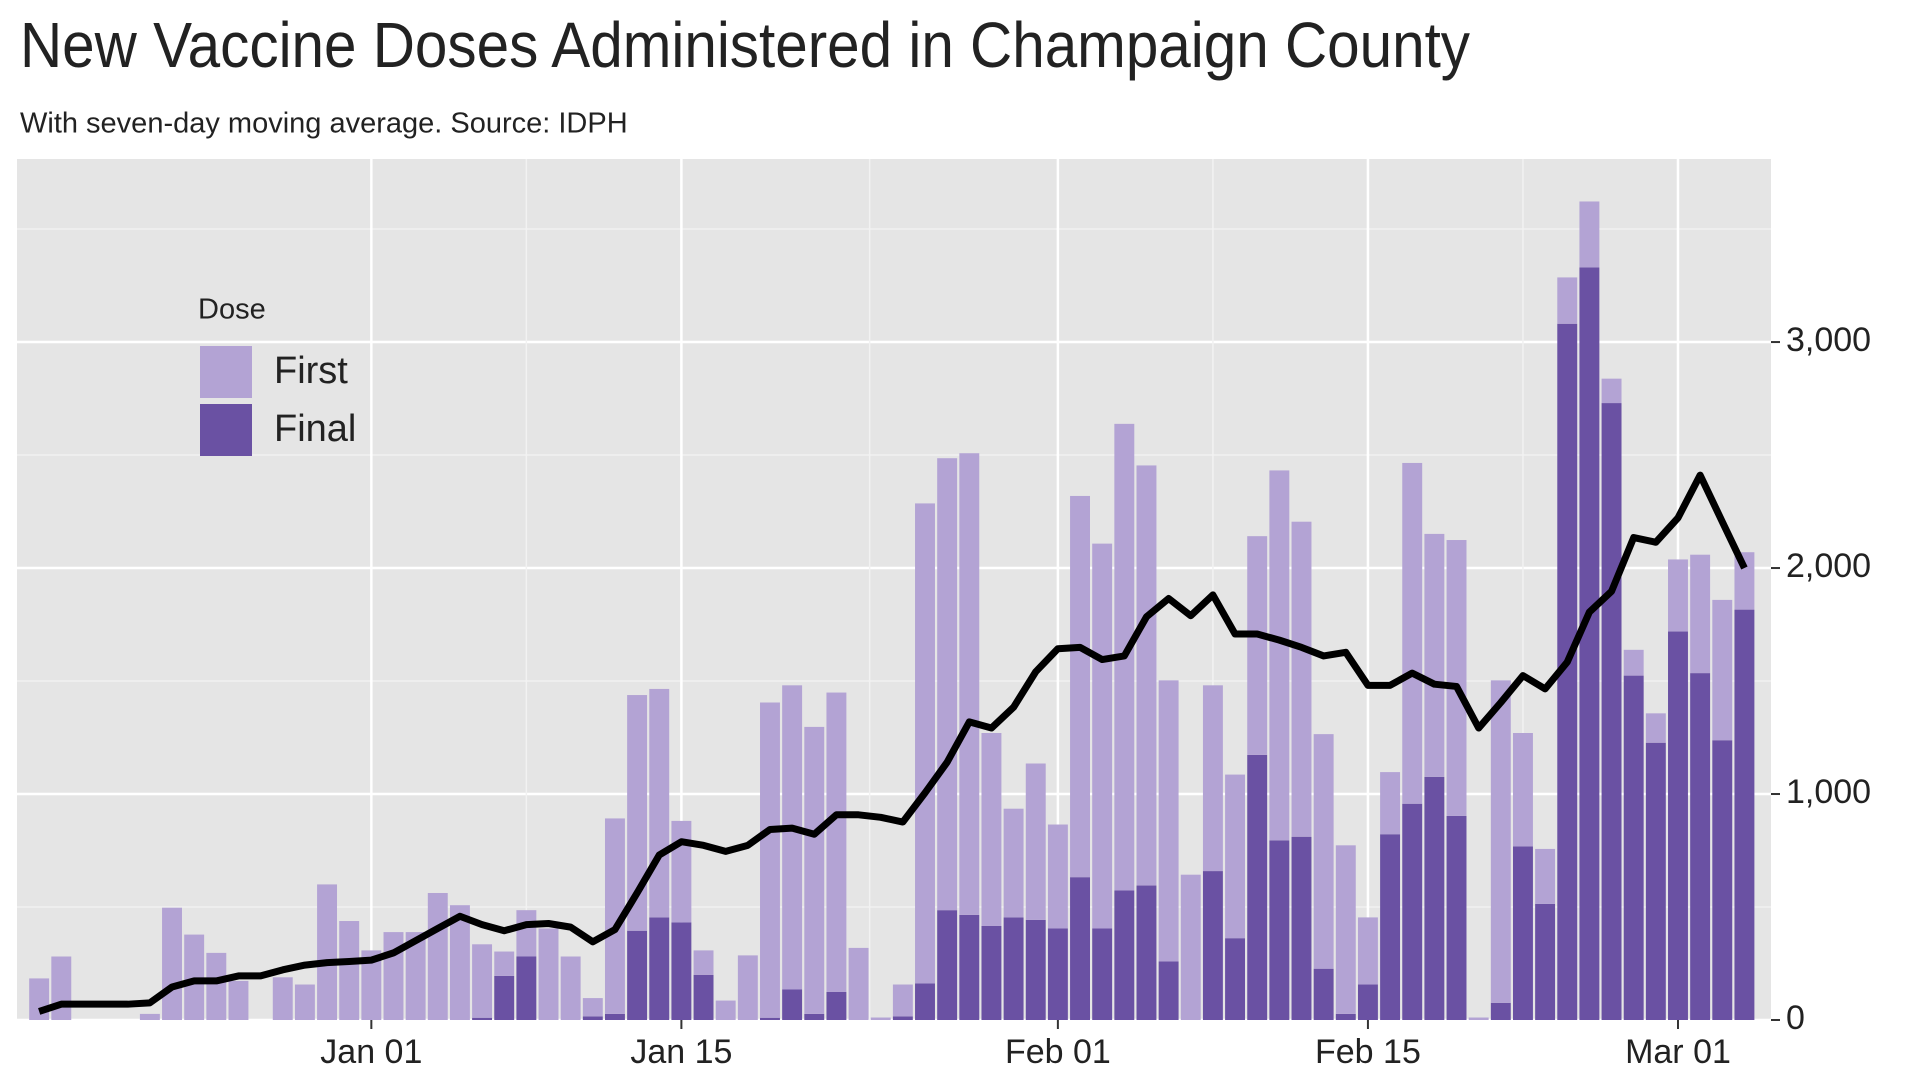 The image size is (1905, 1088). I want to click on y-tick-label: 2,000, so click(1828, 566).